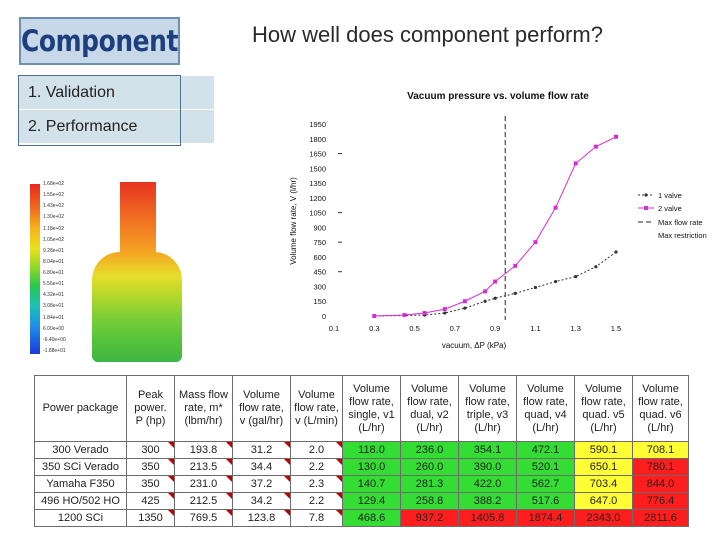 This screenshot has width=720, height=540. Describe the element at coordinates (545, 484) in the screenshot. I see `table-cell: 562.7` at that location.